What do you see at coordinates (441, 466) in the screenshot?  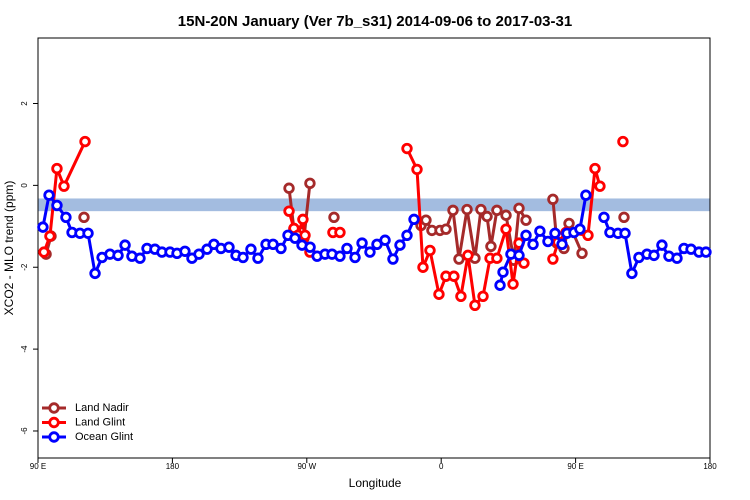 I see `x-tick-label: 0` at bounding box center [441, 466].